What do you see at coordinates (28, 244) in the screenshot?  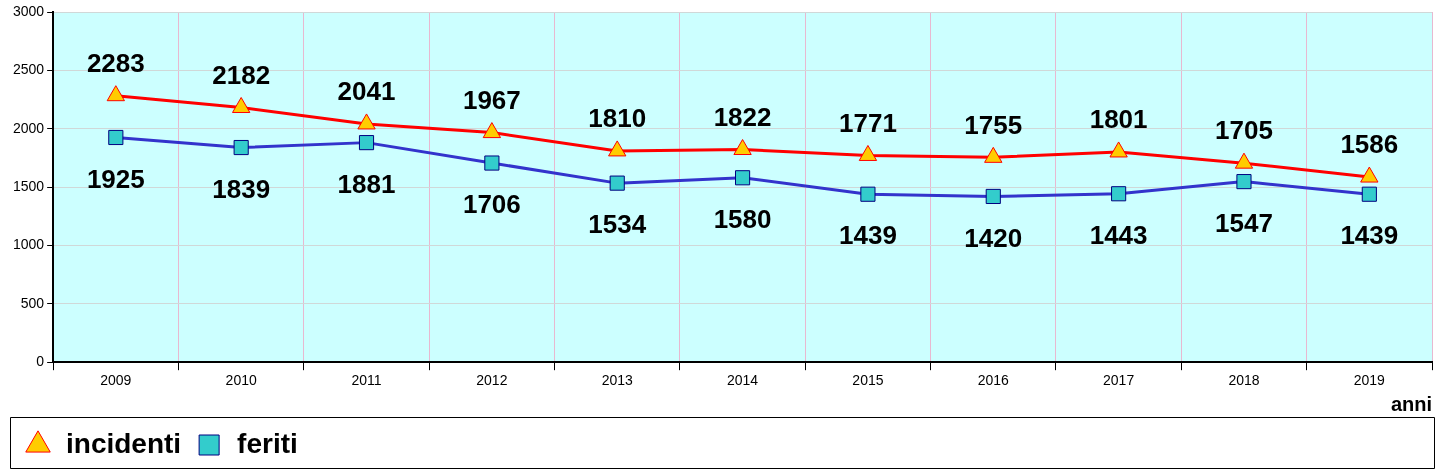 I see `y-tick-label: 1000` at bounding box center [28, 244].